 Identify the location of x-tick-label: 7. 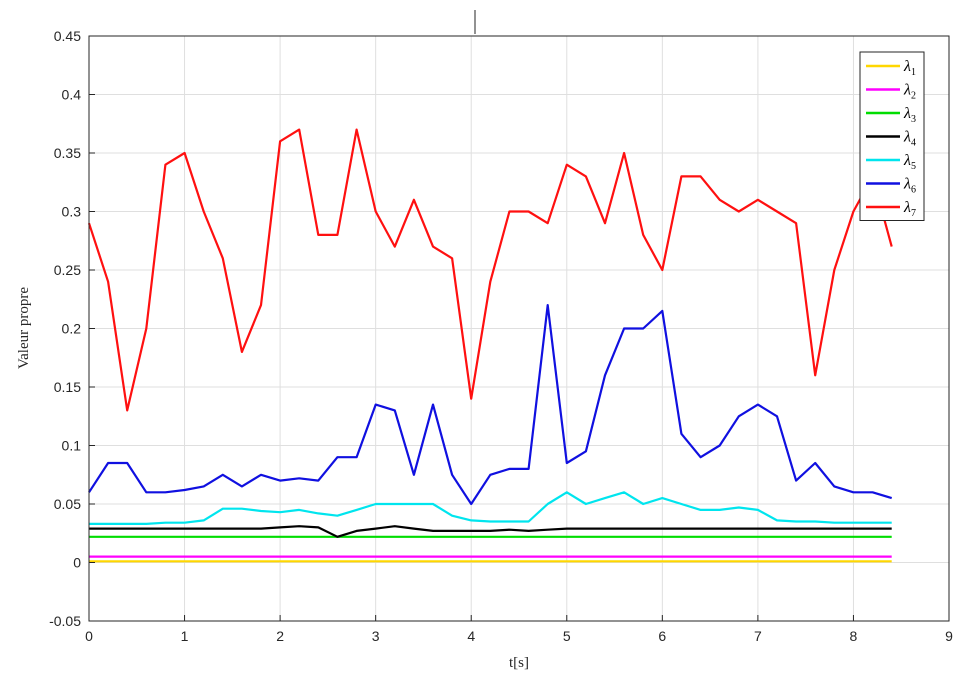
(758, 636).